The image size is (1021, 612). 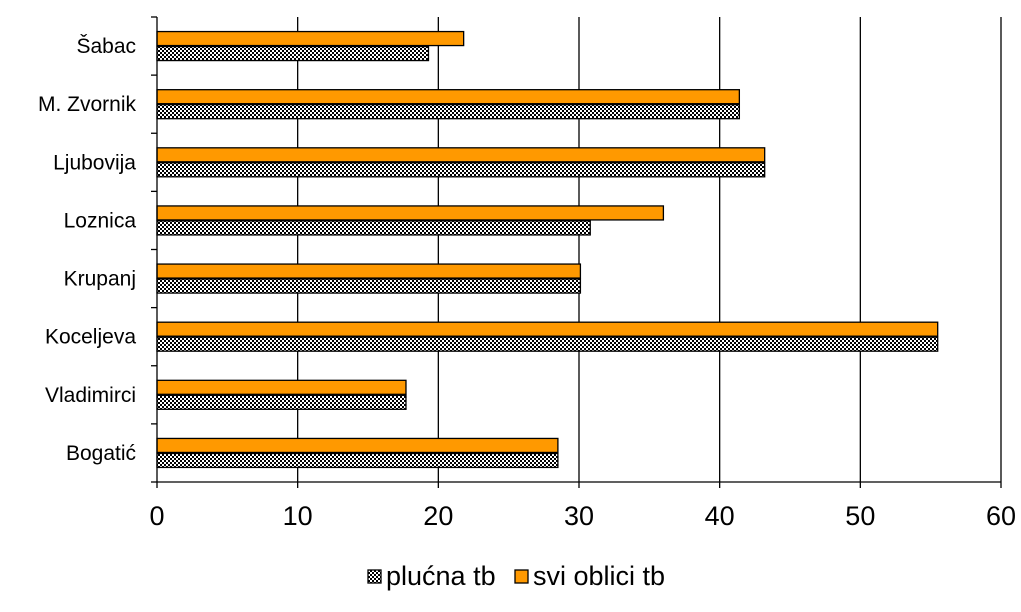 What do you see at coordinates (579, 516) in the screenshot?
I see `x-tick-label: 30` at bounding box center [579, 516].